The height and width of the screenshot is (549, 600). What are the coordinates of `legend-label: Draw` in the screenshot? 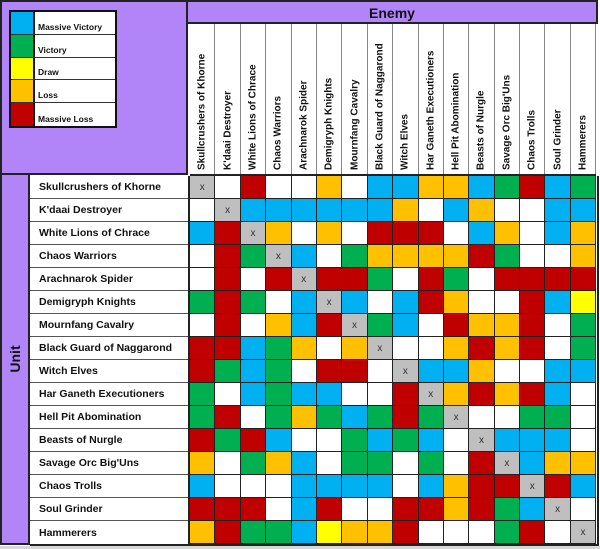 It's located at (48, 72).